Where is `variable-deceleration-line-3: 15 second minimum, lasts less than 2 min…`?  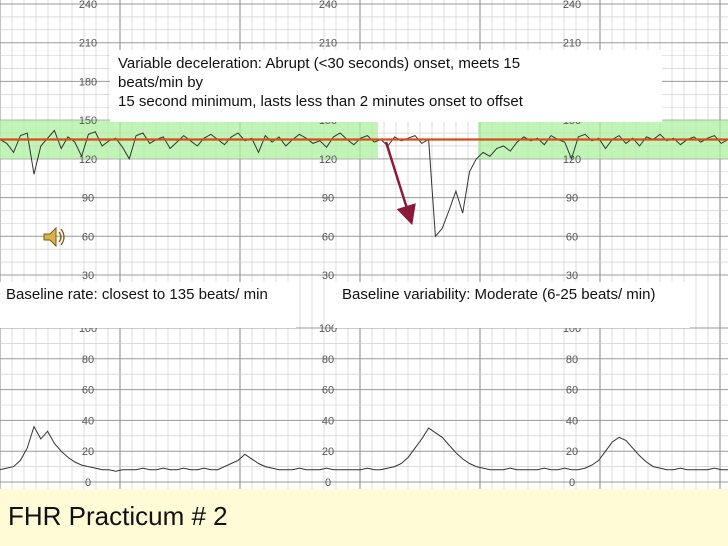
variable-deceleration-line-3: 15 second minimum, lasts less than 2 min… is located at coordinates (320, 101).